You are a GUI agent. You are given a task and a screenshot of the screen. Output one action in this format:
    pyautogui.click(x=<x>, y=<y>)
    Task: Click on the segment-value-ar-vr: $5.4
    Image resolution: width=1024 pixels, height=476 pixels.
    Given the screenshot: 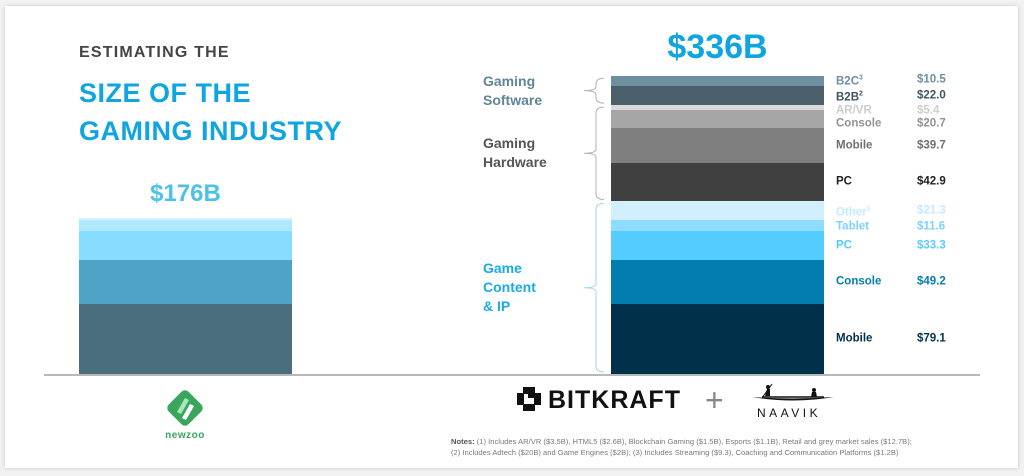 What is the action you would take?
    pyautogui.click(x=928, y=110)
    